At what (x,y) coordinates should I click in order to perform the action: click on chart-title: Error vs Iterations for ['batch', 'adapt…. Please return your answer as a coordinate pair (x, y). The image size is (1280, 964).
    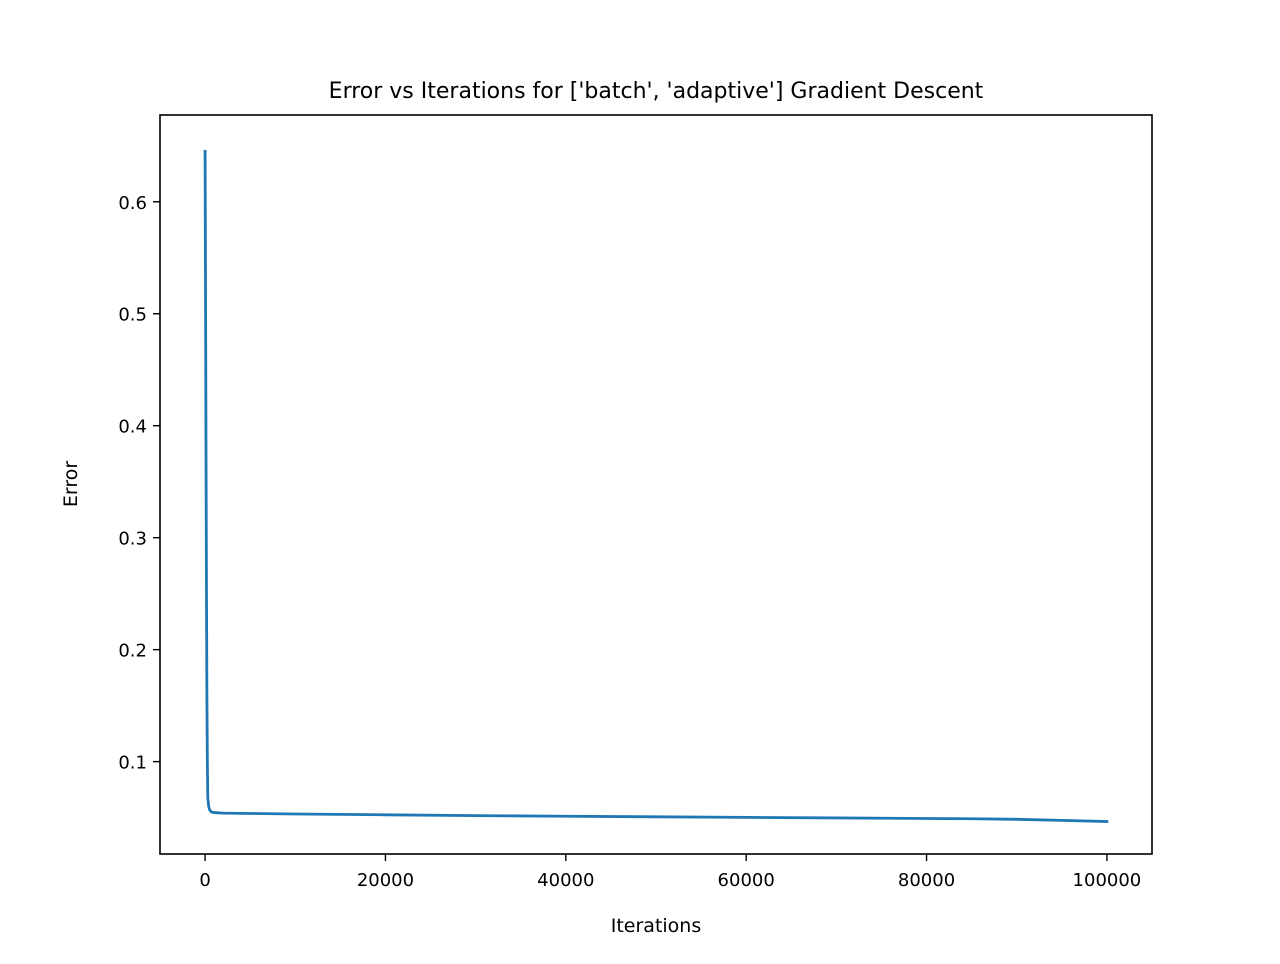
    Looking at the image, I should click on (656, 91).